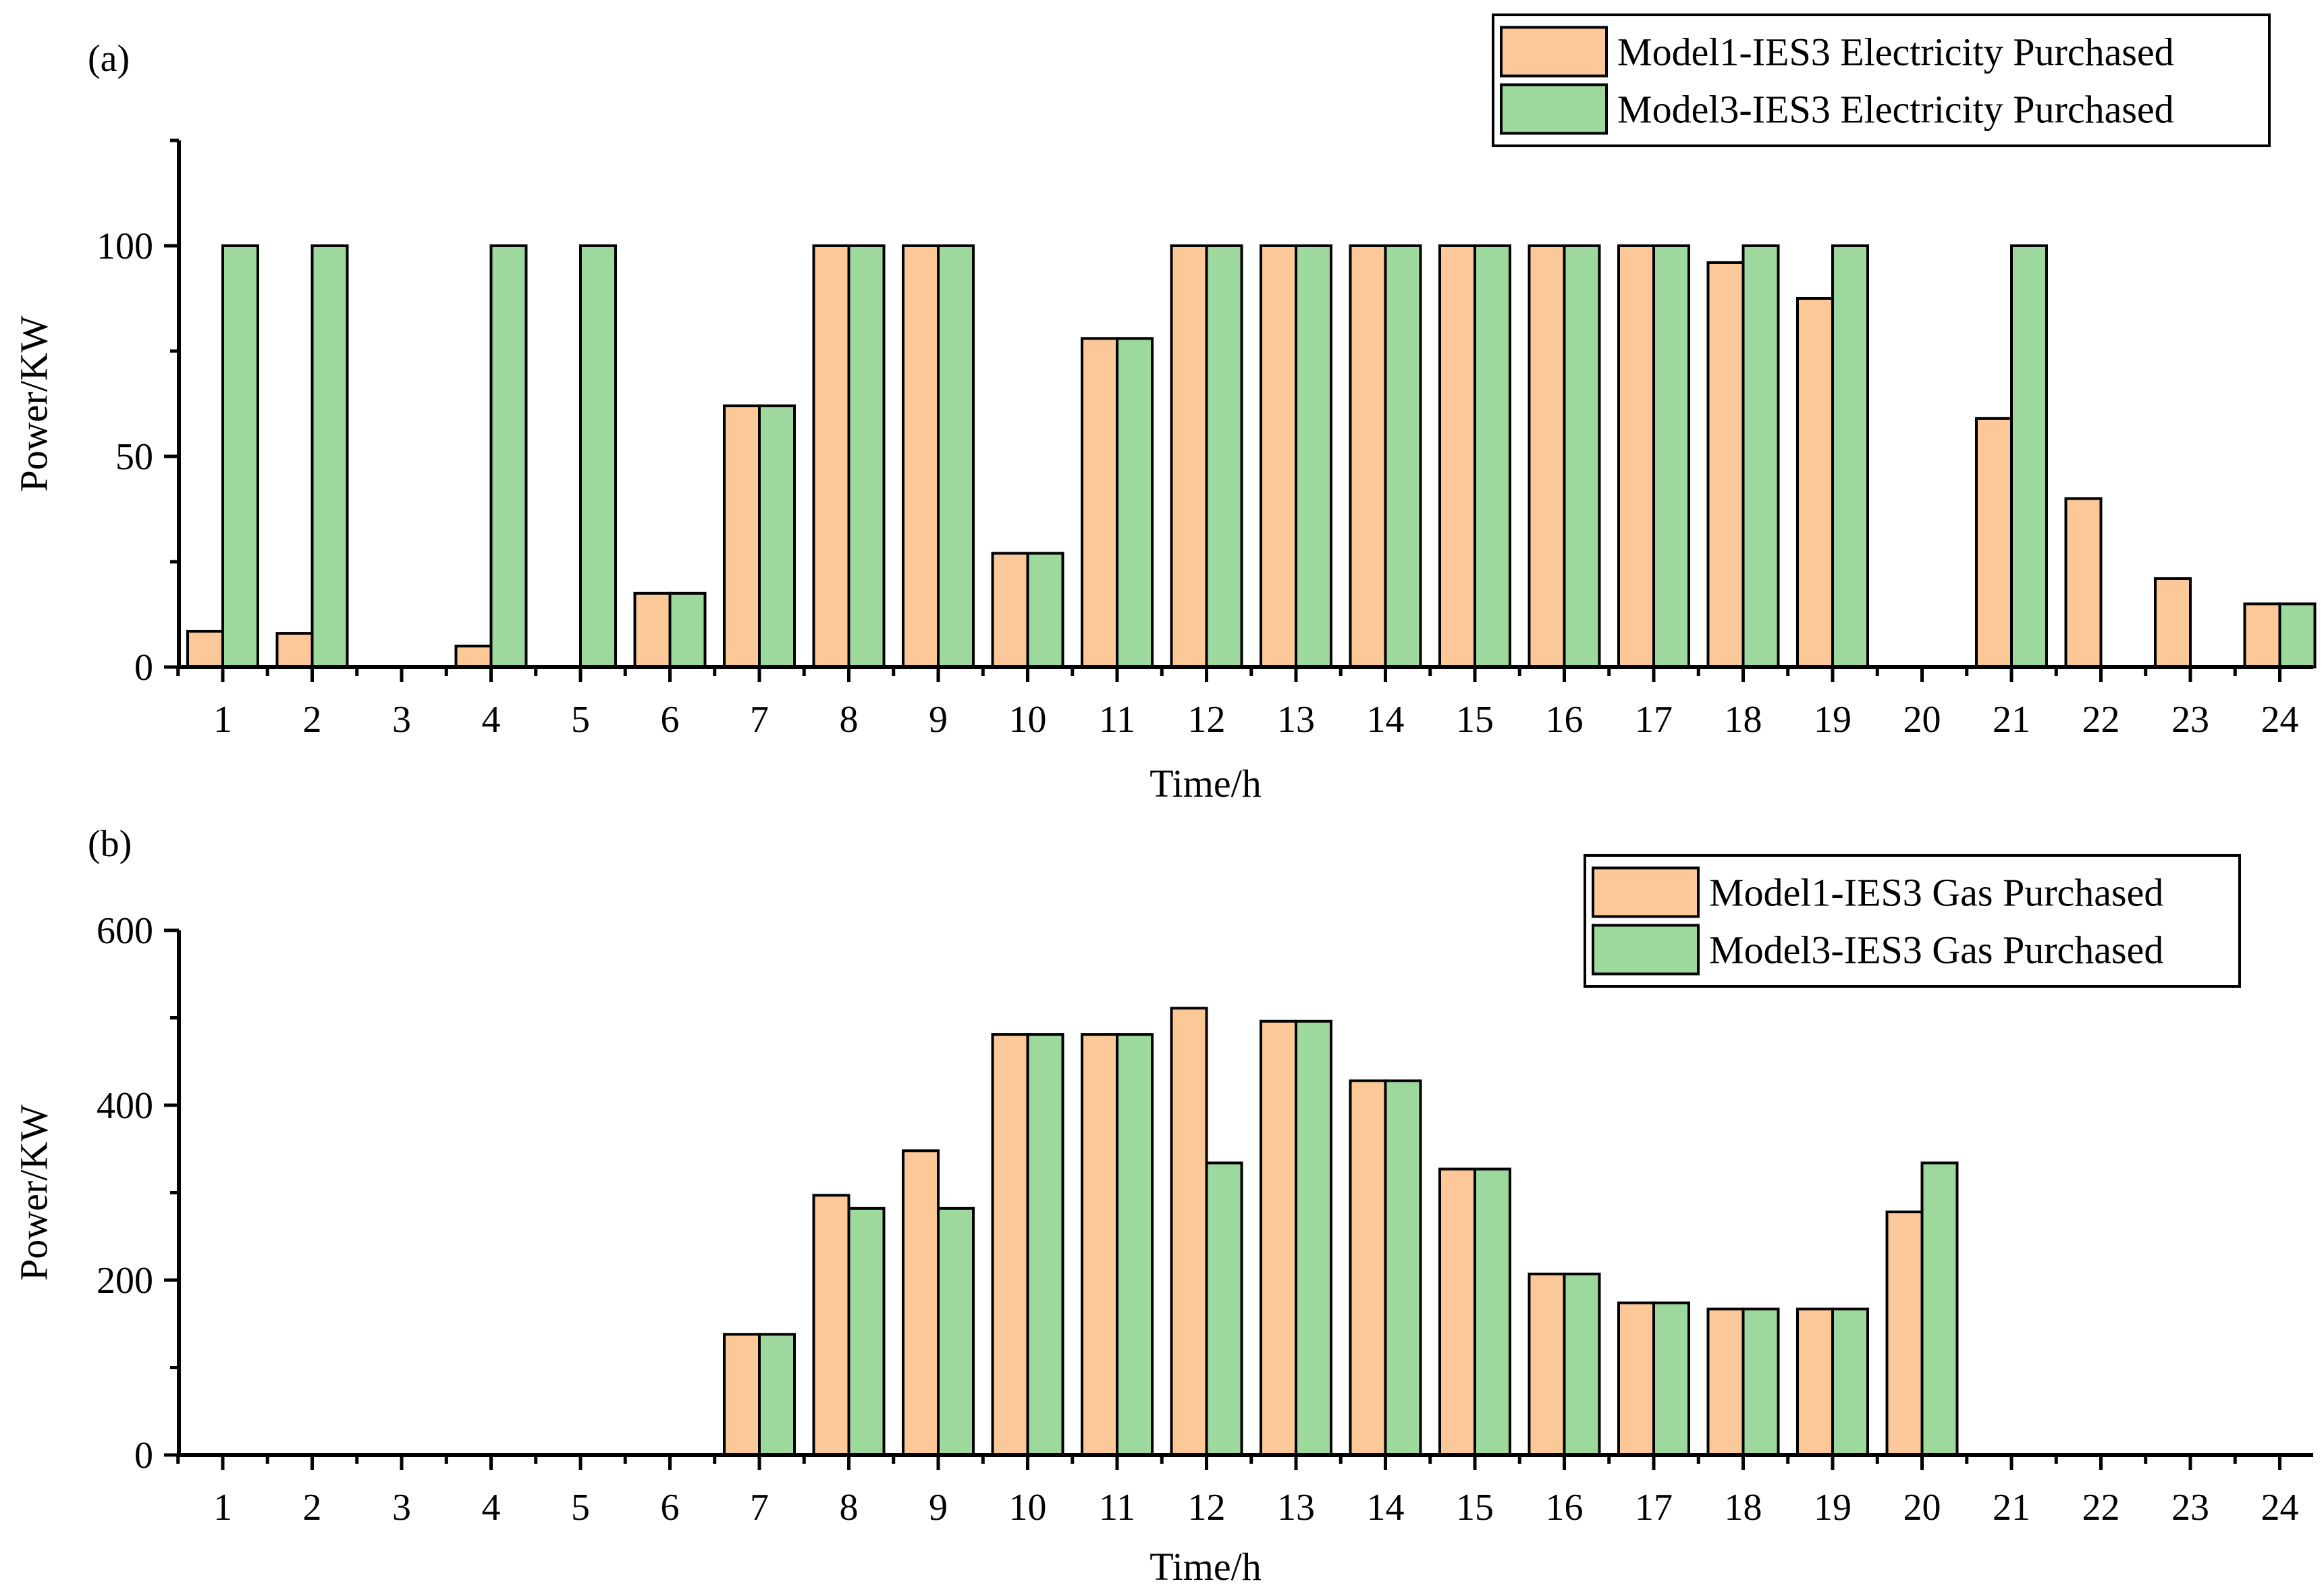  I want to click on panel-a-bar-model3-h24, so click(2297, 635).